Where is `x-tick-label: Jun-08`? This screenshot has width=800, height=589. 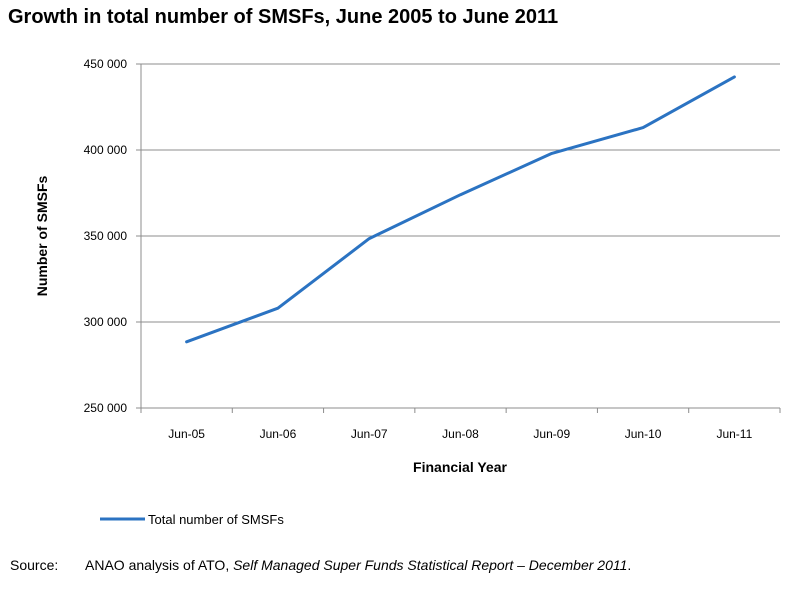 x-tick-label: Jun-08 is located at coordinates (460, 434).